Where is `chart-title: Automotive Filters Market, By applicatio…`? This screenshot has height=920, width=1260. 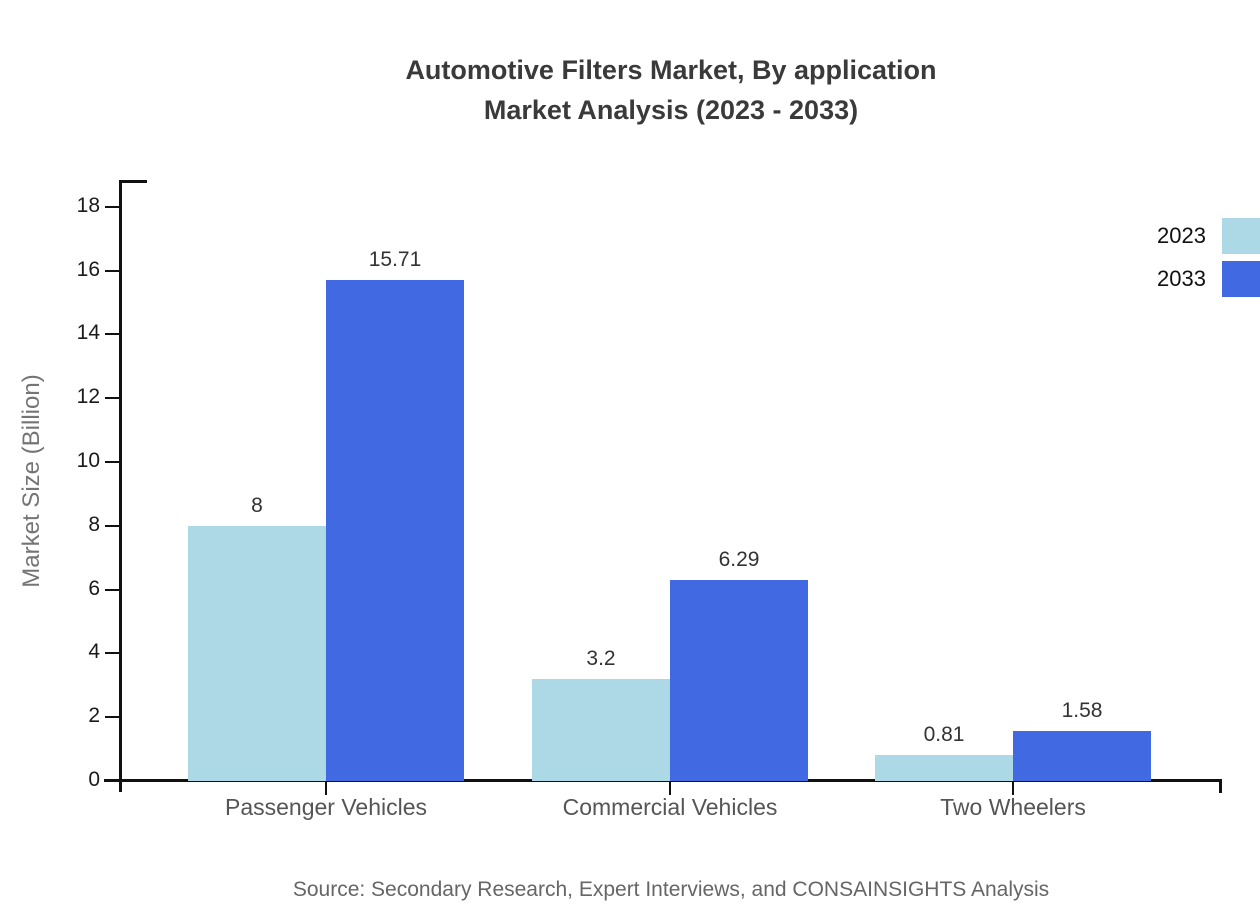 chart-title: Automotive Filters Market, By applicatio… is located at coordinates (671, 90).